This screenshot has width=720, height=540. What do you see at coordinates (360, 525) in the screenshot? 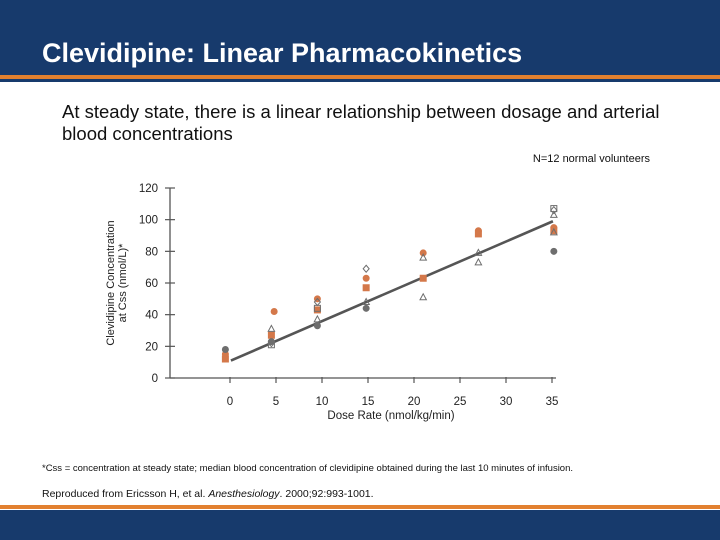
I see `footer-bar` at bounding box center [360, 525].